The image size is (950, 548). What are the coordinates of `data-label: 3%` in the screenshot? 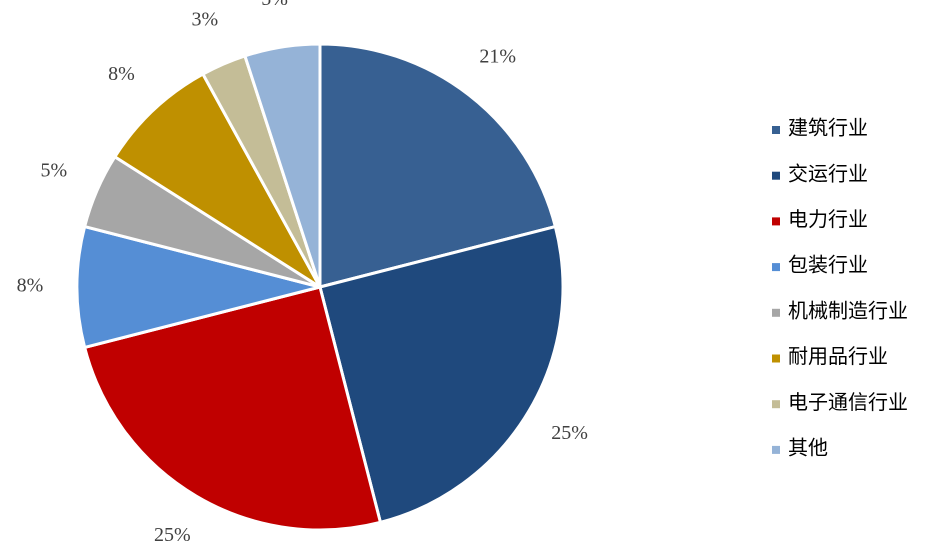 It's located at (204, 19).